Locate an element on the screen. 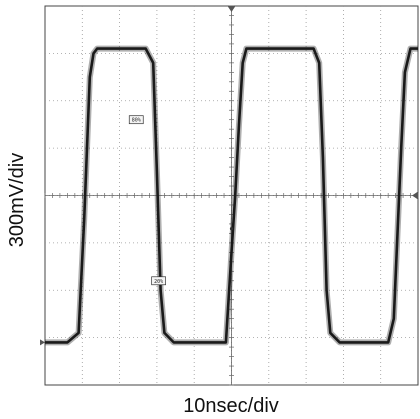  trigger-level-icon is located at coordinates (415, 195).